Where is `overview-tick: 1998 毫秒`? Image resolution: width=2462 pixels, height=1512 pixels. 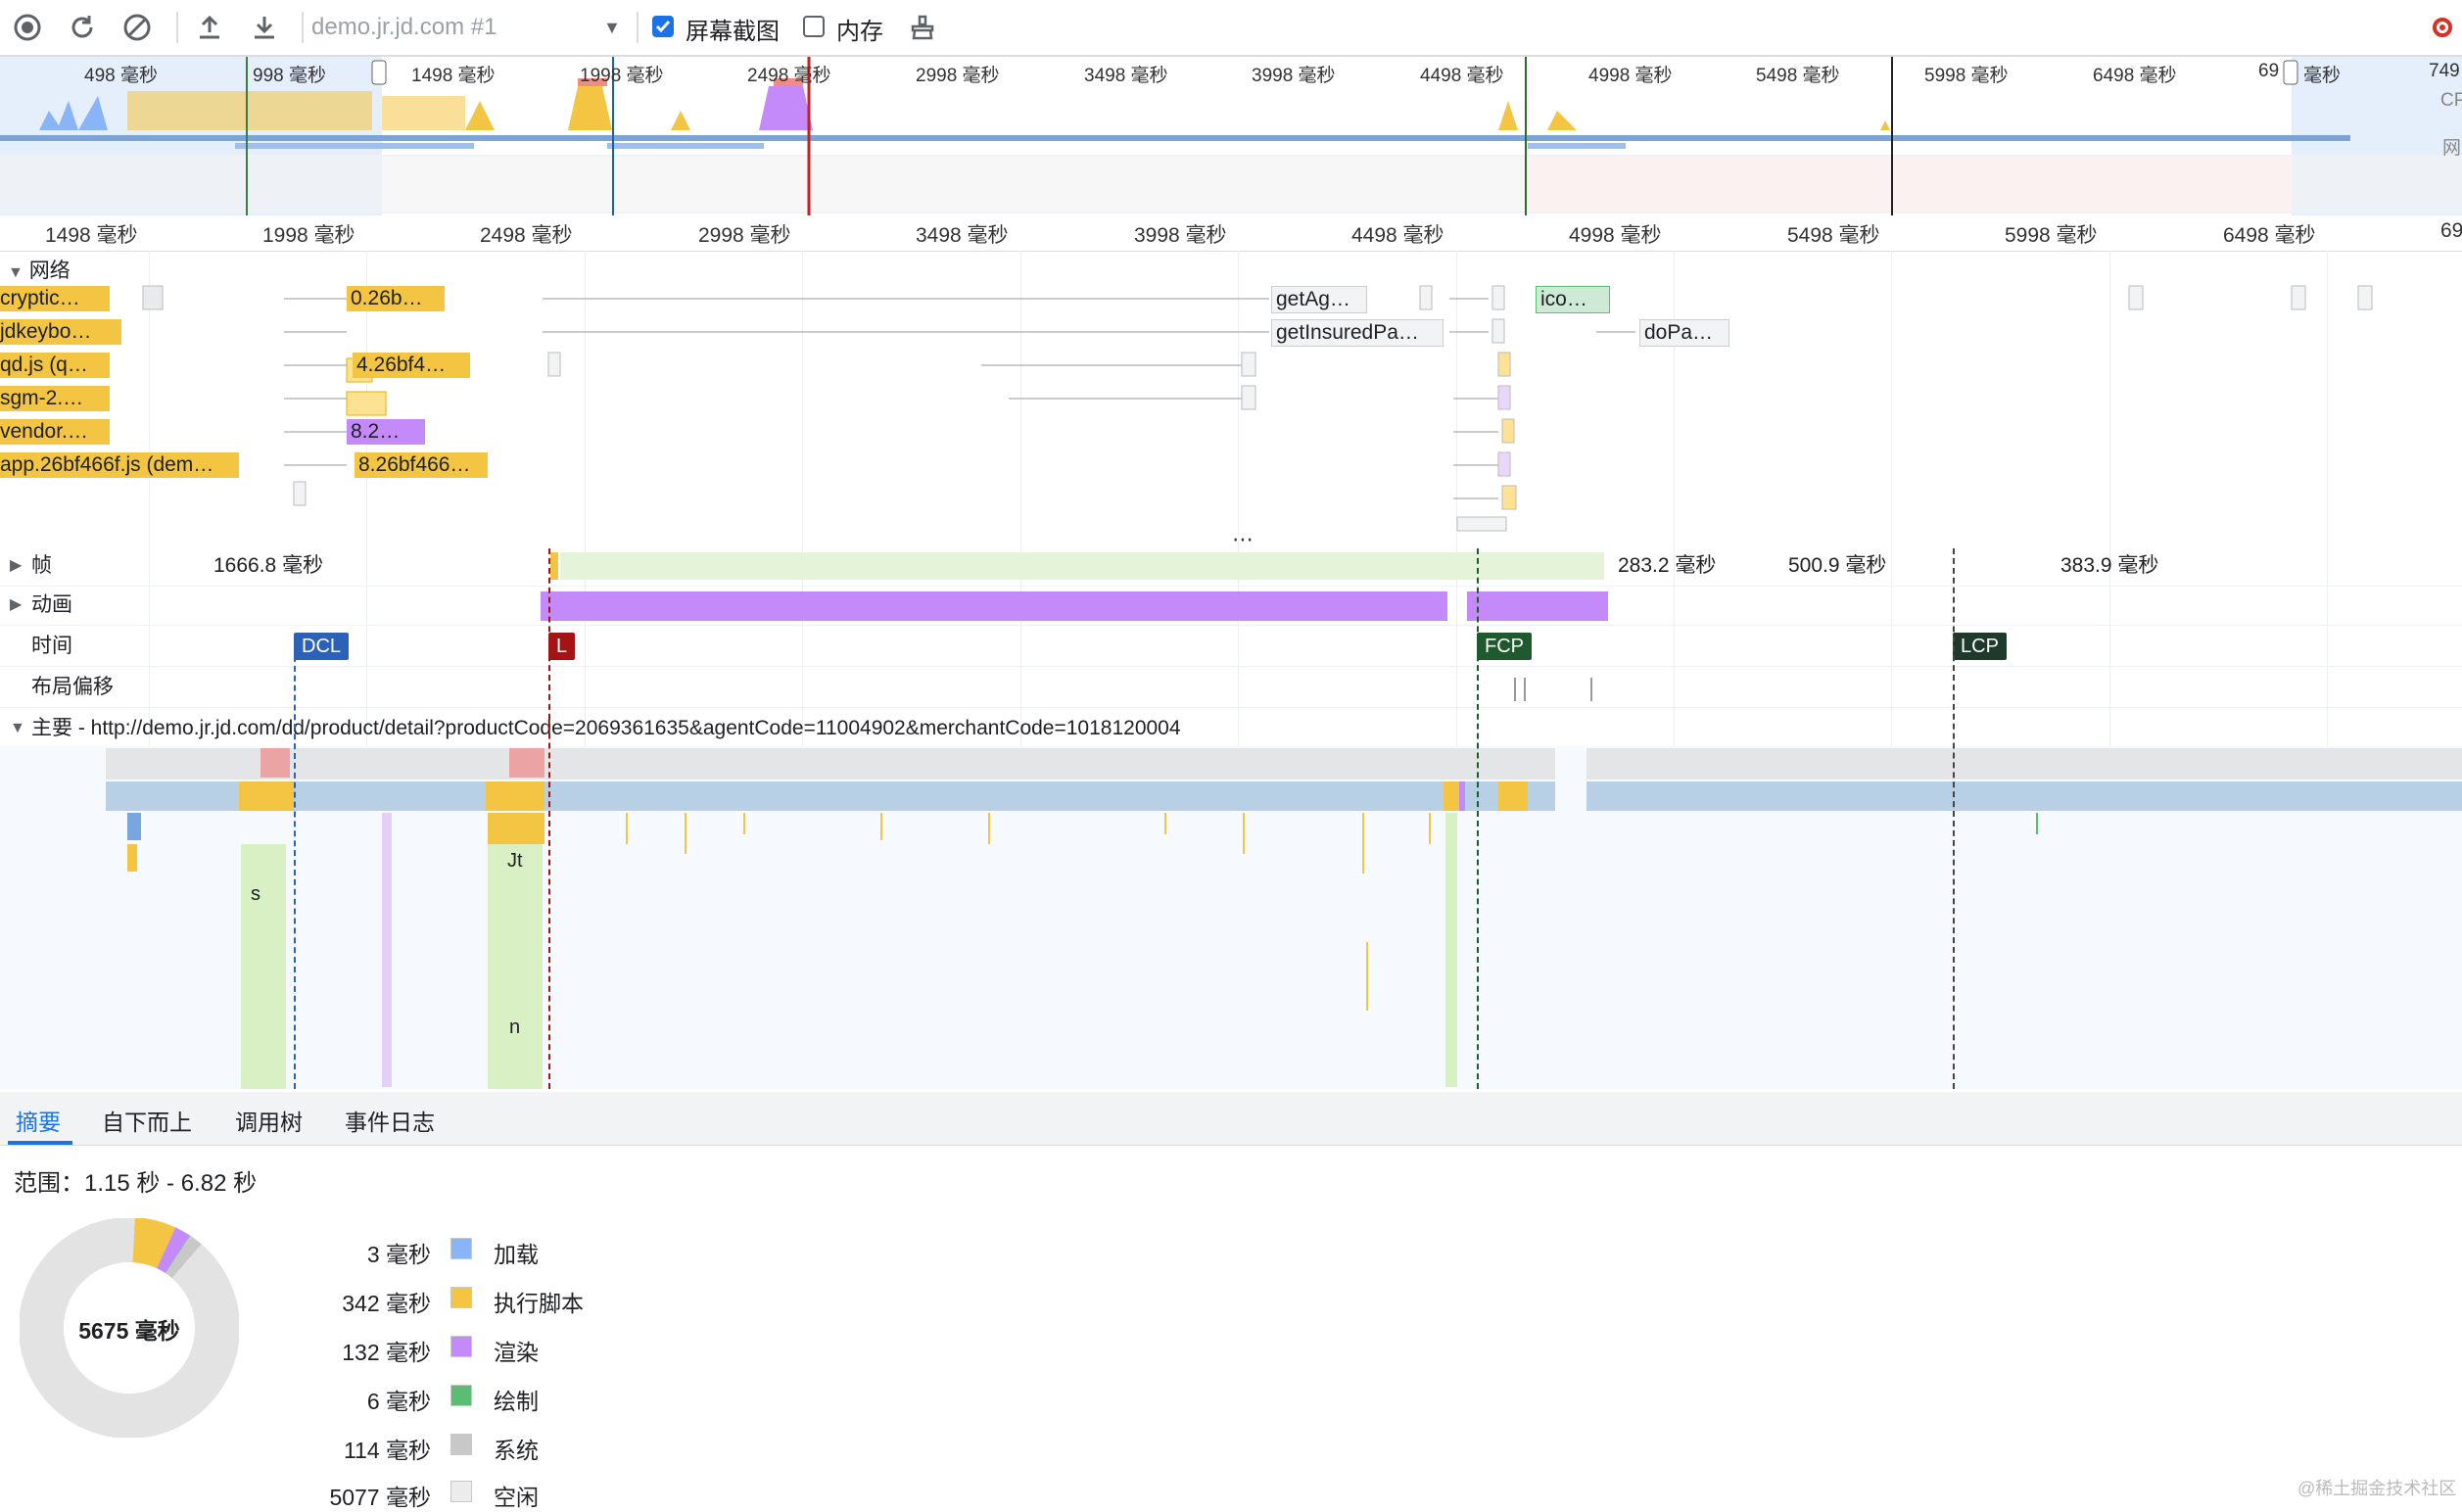 overview-tick: 1998 毫秒 is located at coordinates (622, 74).